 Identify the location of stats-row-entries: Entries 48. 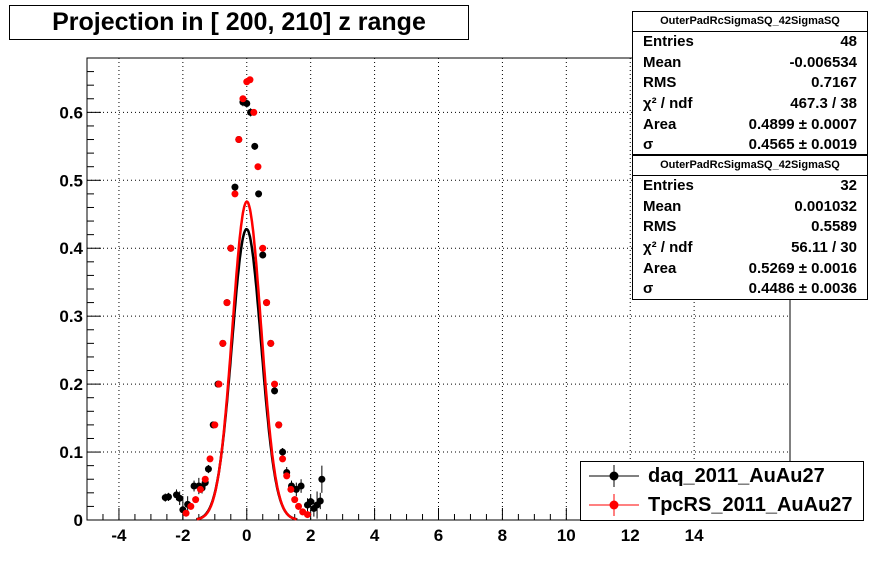
(750, 41).